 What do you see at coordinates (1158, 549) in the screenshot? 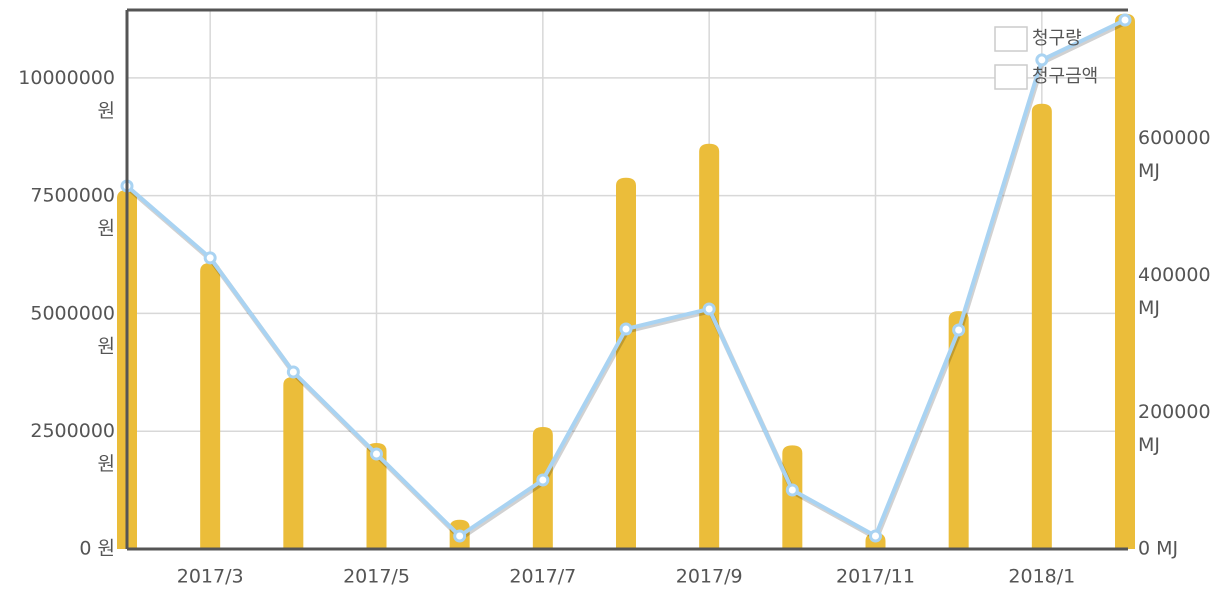
I see `y2-tick-label: 0 MJ` at bounding box center [1158, 549].